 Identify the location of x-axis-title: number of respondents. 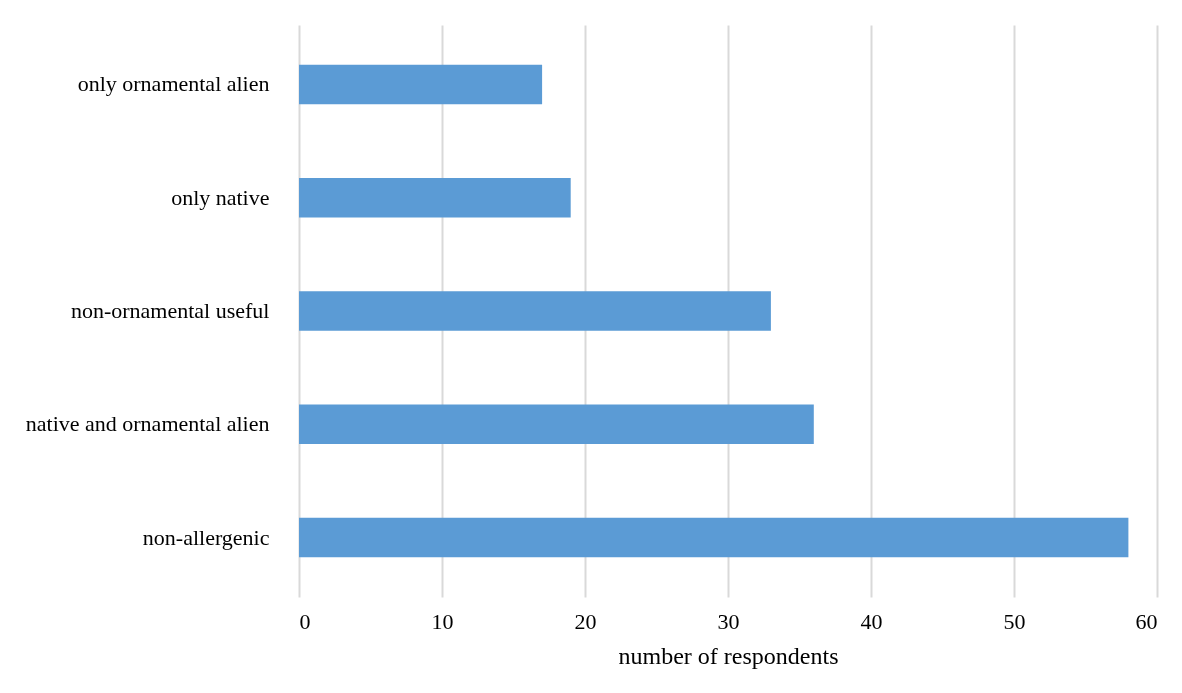
(728, 655).